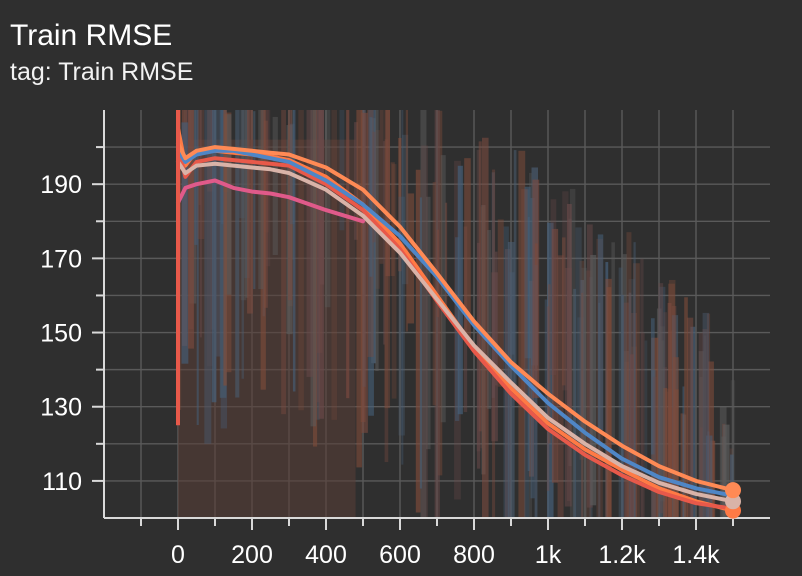 Image resolution: width=802 pixels, height=576 pixels. What do you see at coordinates (61, 259) in the screenshot?
I see `y-tick-label: 170` at bounding box center [61, 259].